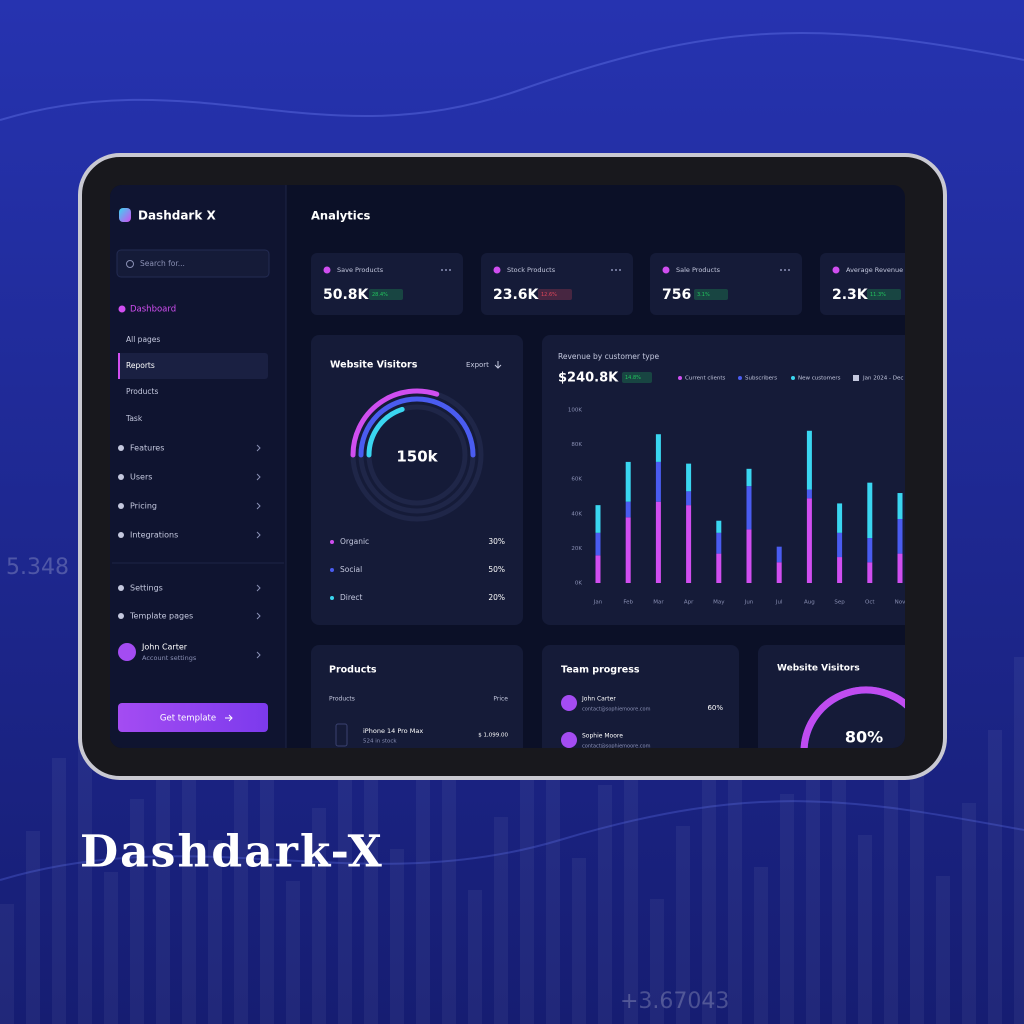 This screenshot has height=1024, width=1024. Describe the element at coordinates (143, 506) in the screenshot. I see `nav-item: Pricing` at that location.